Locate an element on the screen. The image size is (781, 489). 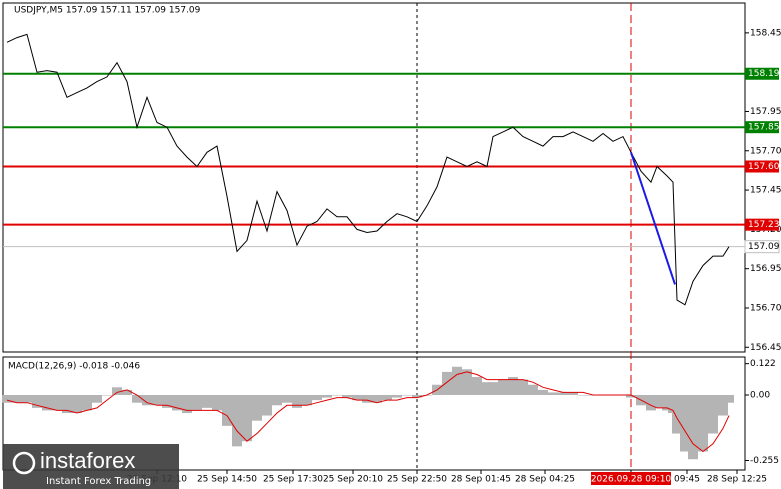
current-price-label: 157.09 is located at coordinates (764, 247).